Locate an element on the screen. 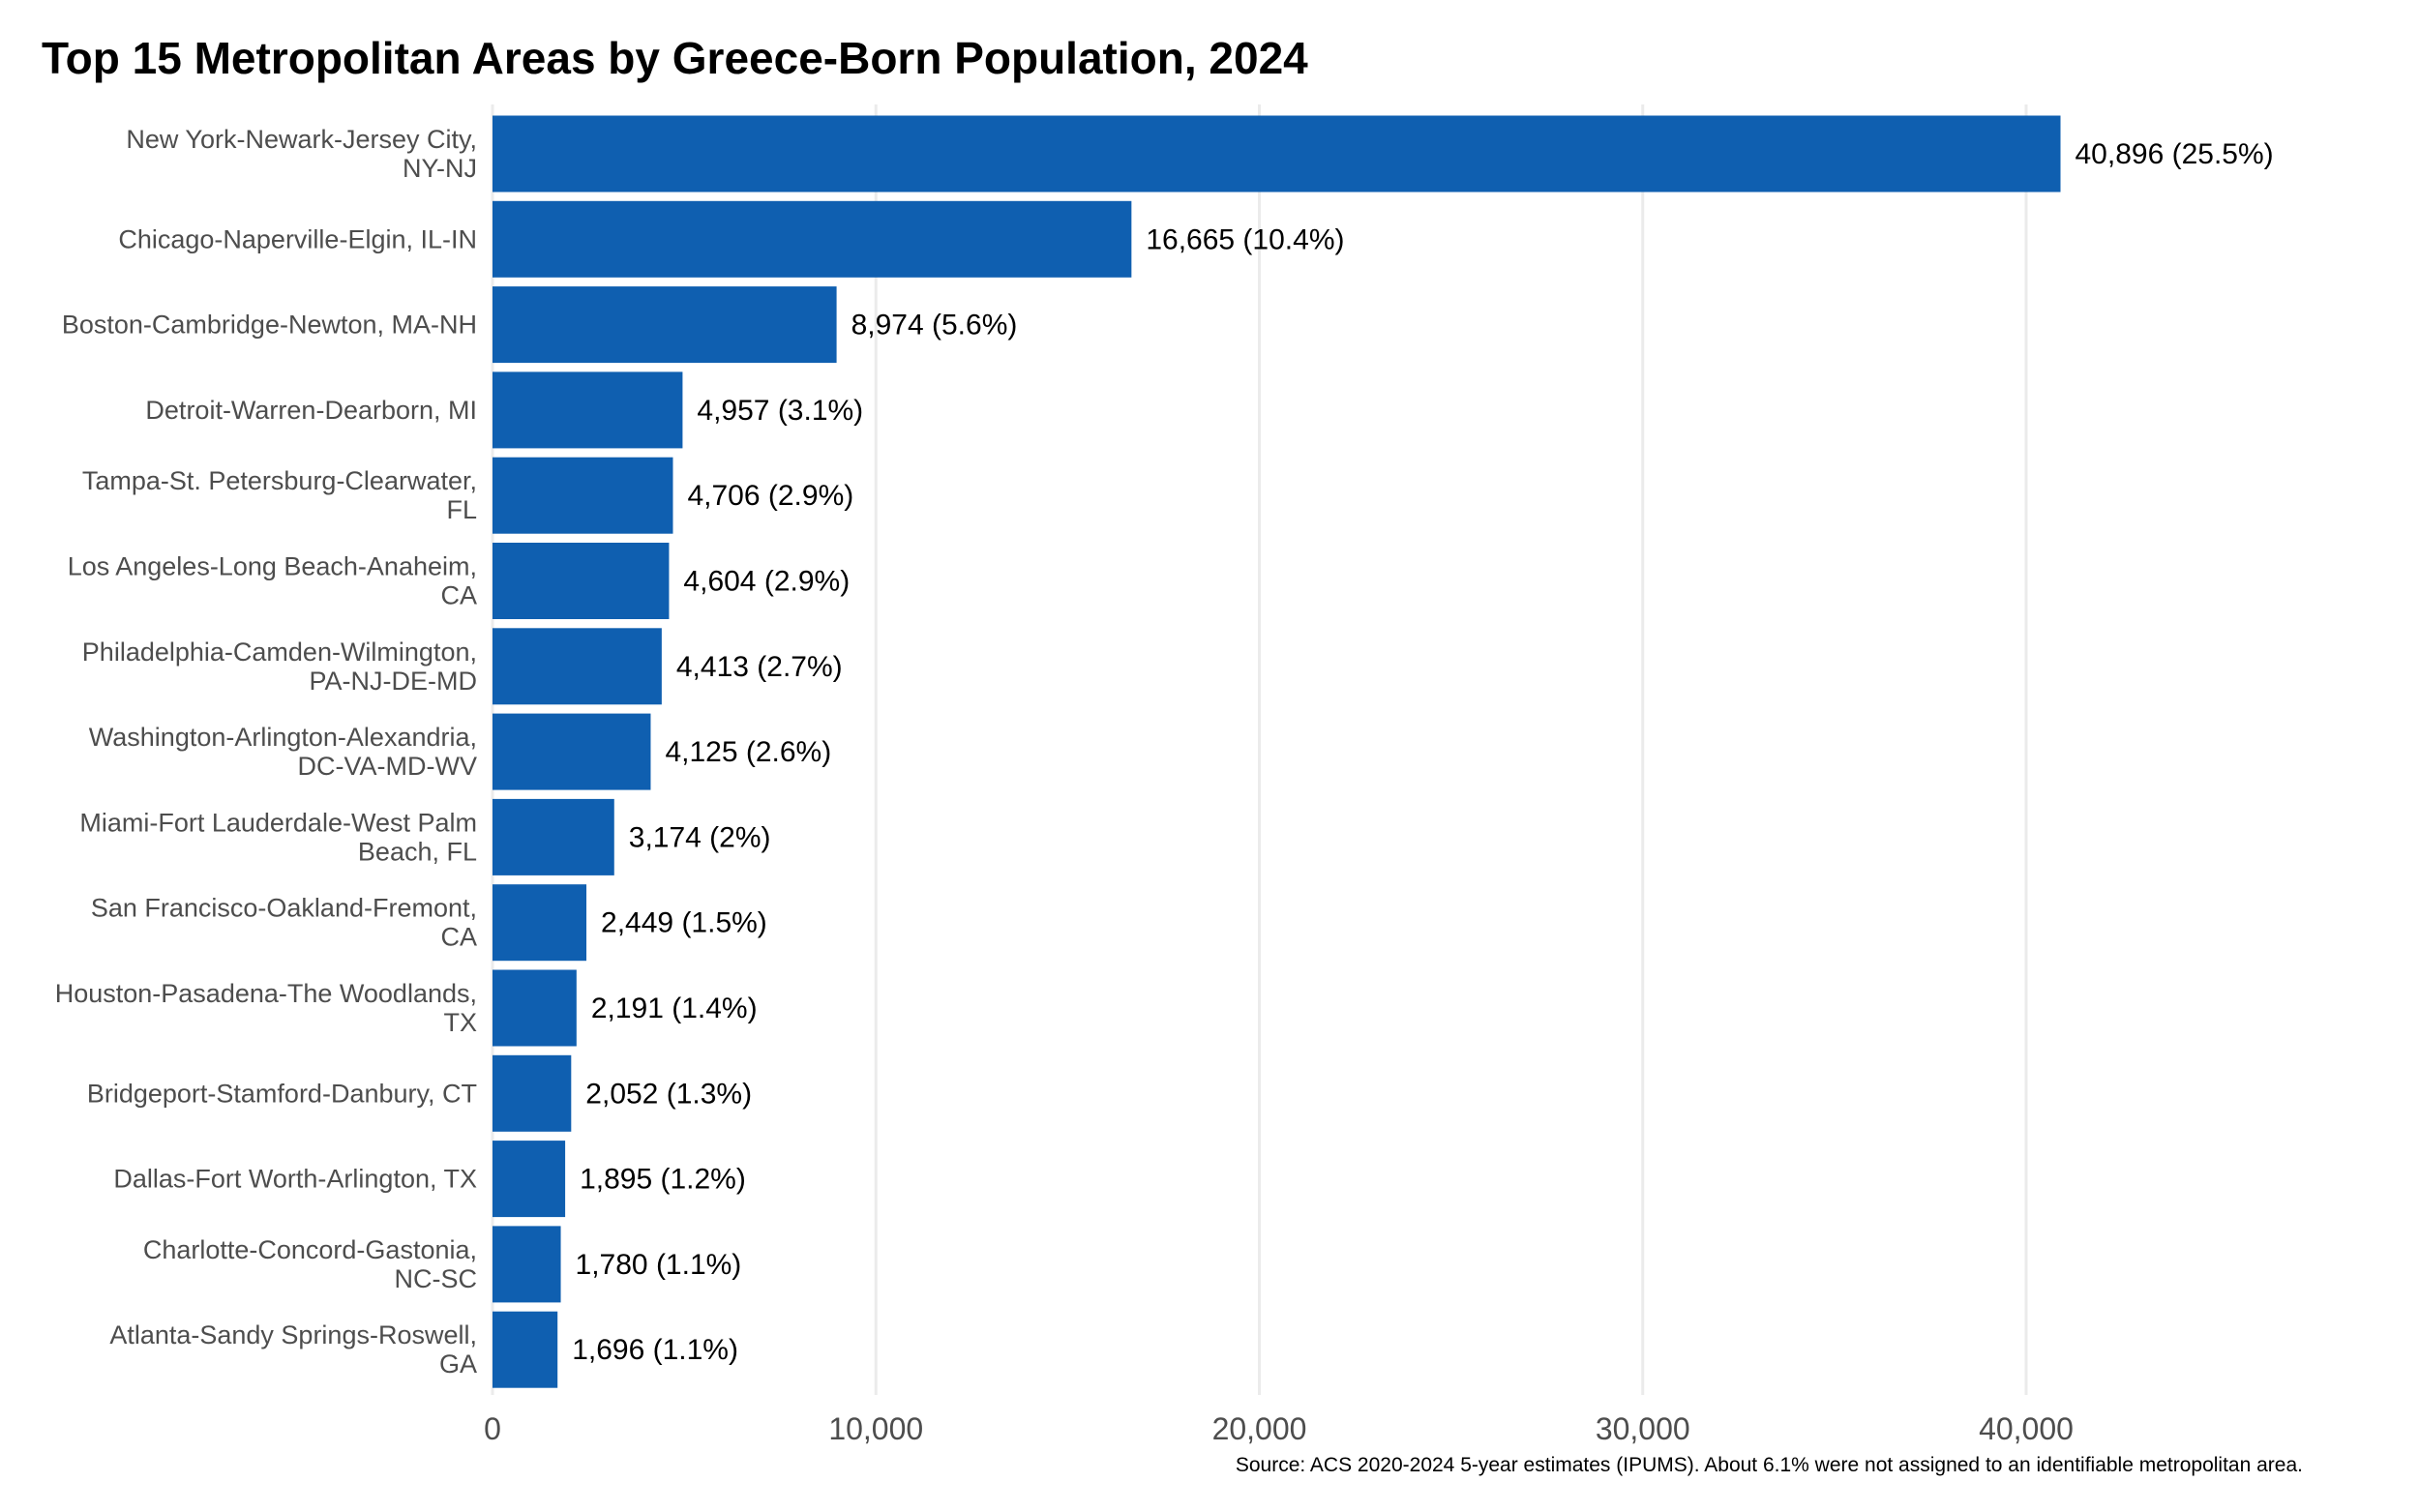 This screenshot has width=2419, height=1512. category-label-line: Houston-Pasadena-The Woodlands, is located at coordinates (266, 993).